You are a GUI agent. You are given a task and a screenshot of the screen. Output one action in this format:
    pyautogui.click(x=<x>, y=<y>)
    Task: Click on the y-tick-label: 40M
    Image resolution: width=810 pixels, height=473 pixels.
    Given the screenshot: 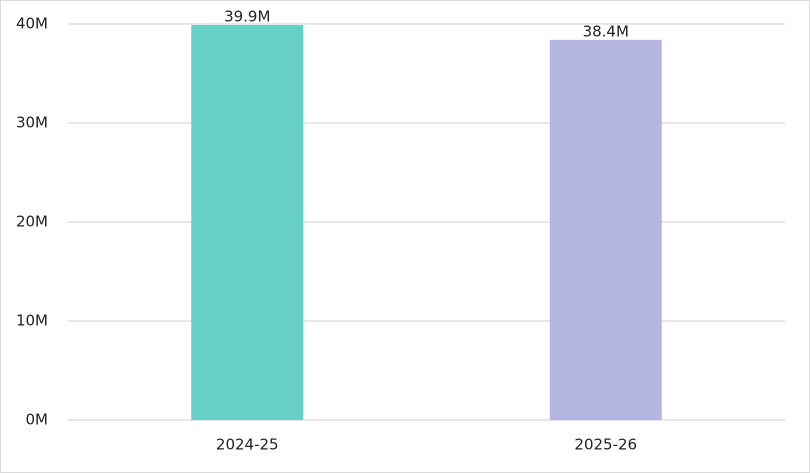 What is the action you would take?
    pyautogui.click(x=32, y=24)
    